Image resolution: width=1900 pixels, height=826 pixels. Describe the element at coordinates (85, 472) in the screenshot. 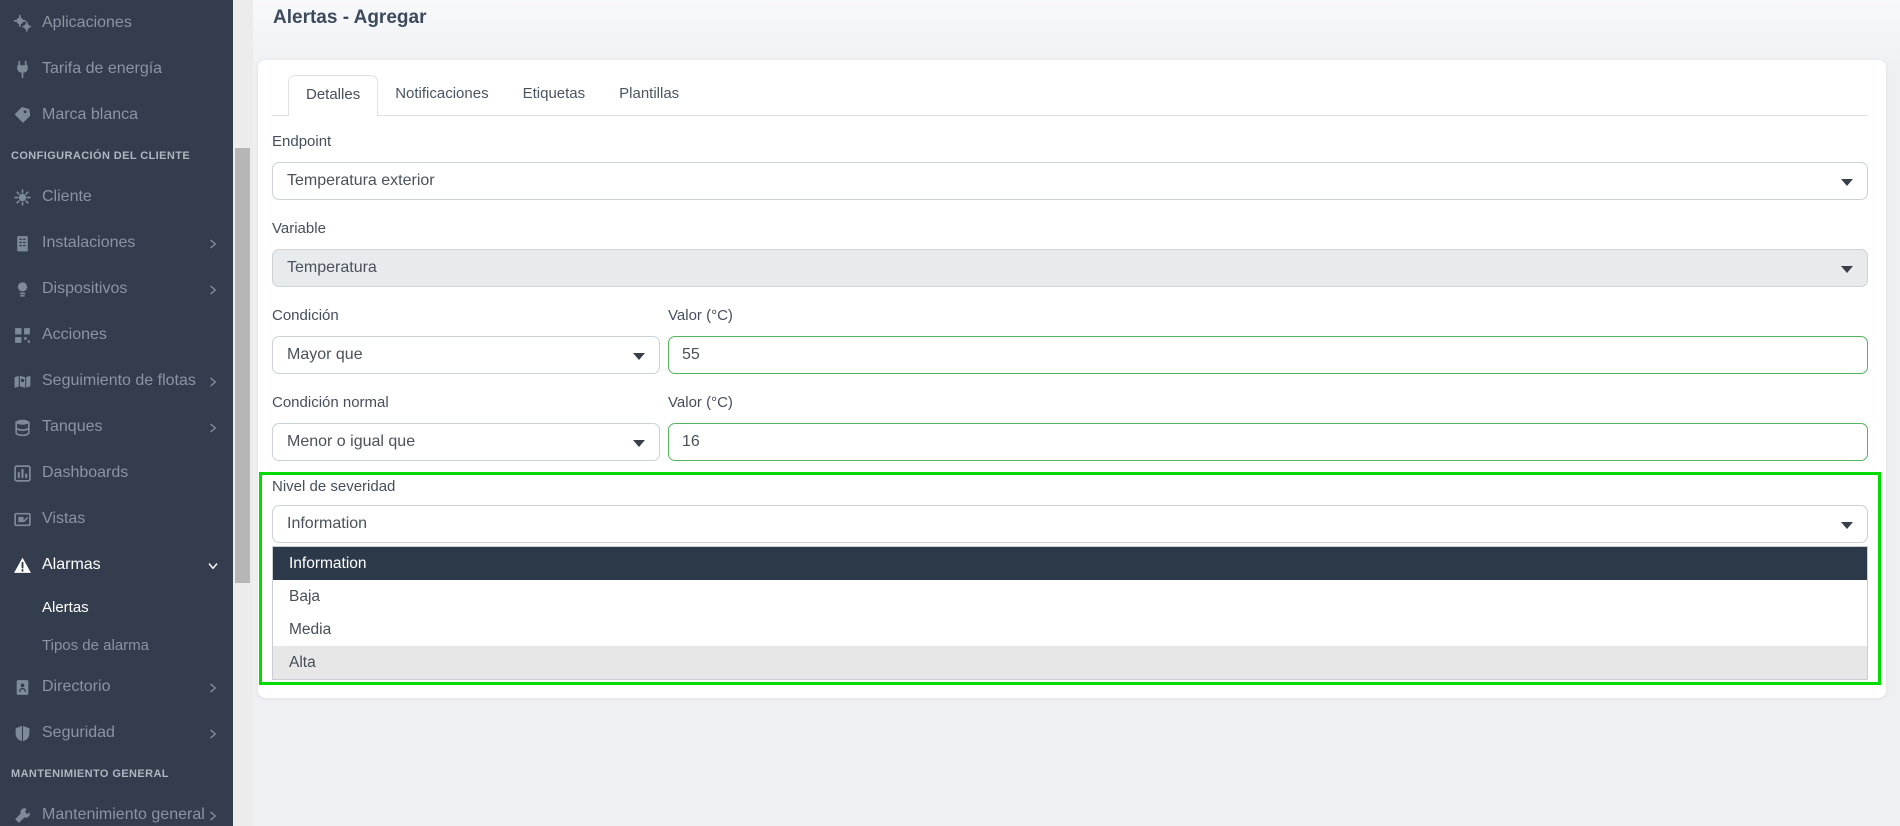

I see `sidebar-item-label: Dashboards` at that location.